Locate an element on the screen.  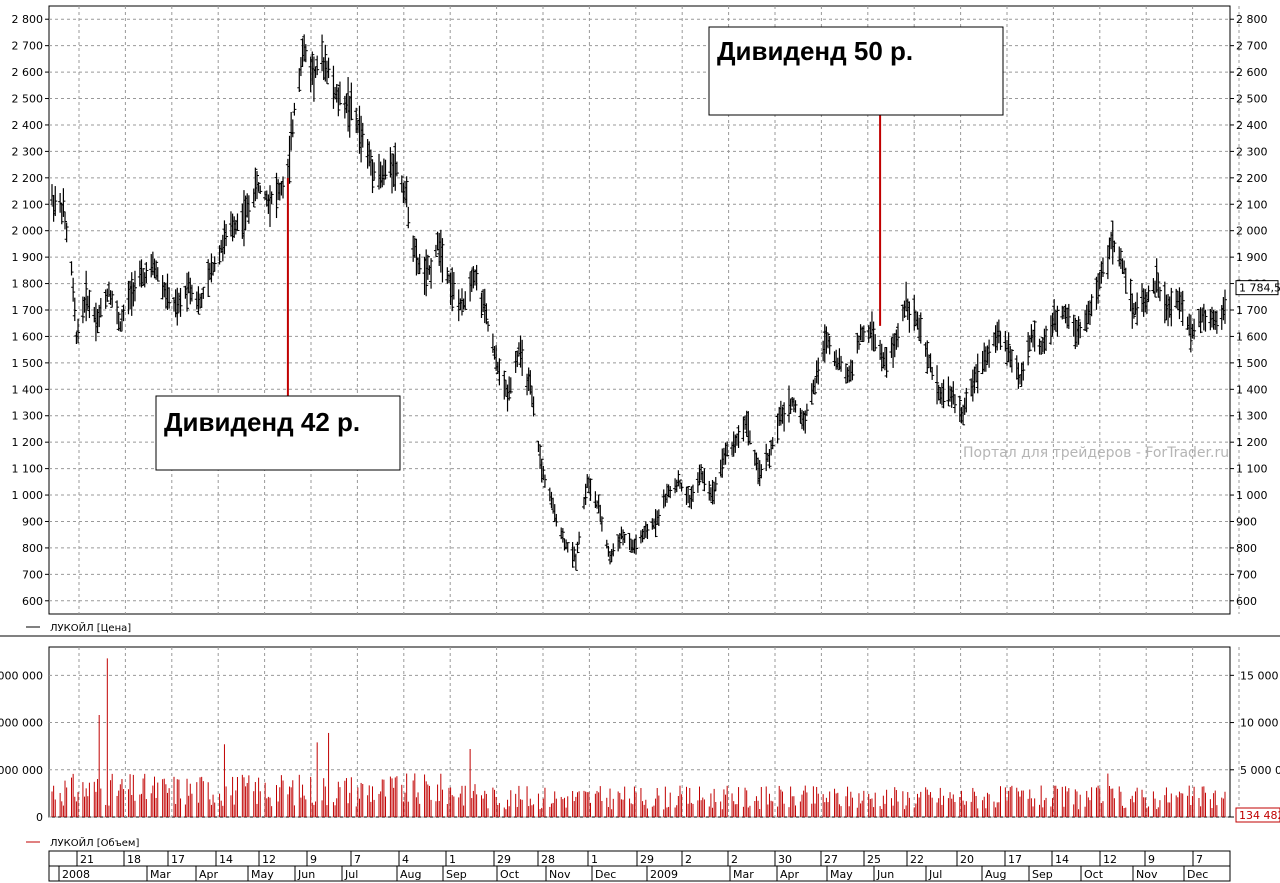
date-month-label: Jun is located at coordinates (885, 874).